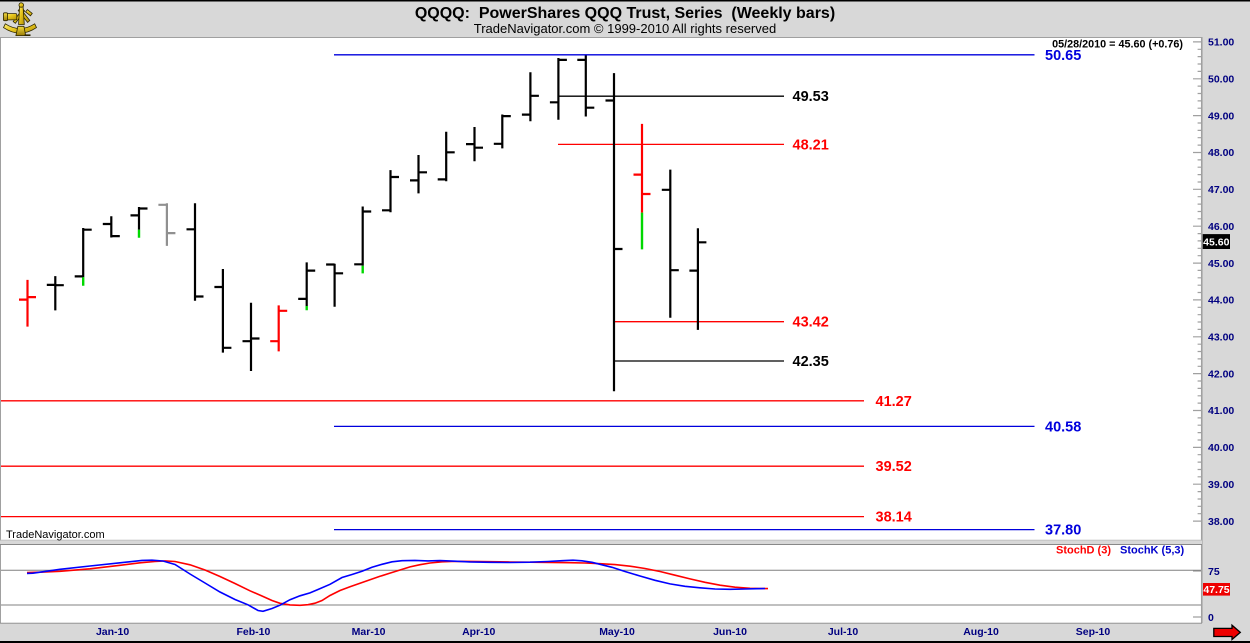  What do you see at coordinates (981, 632) in the screenshot?
I see `svg-text: Aug-10` at bounding box center [981, 632].